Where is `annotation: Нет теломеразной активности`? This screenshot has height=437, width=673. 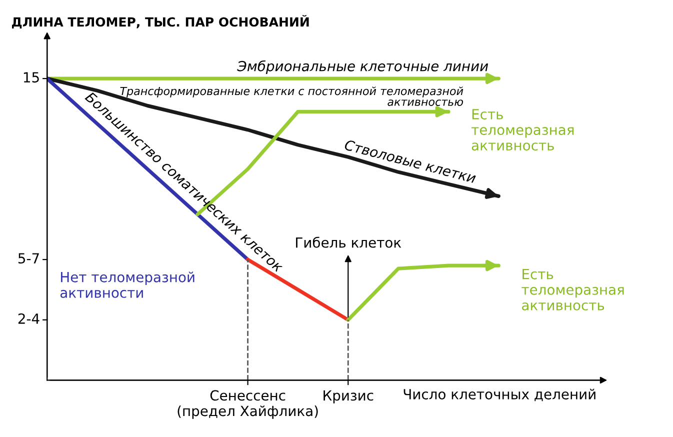
annotation: Нет теломеразной активности is located at coordinates (127, 285).